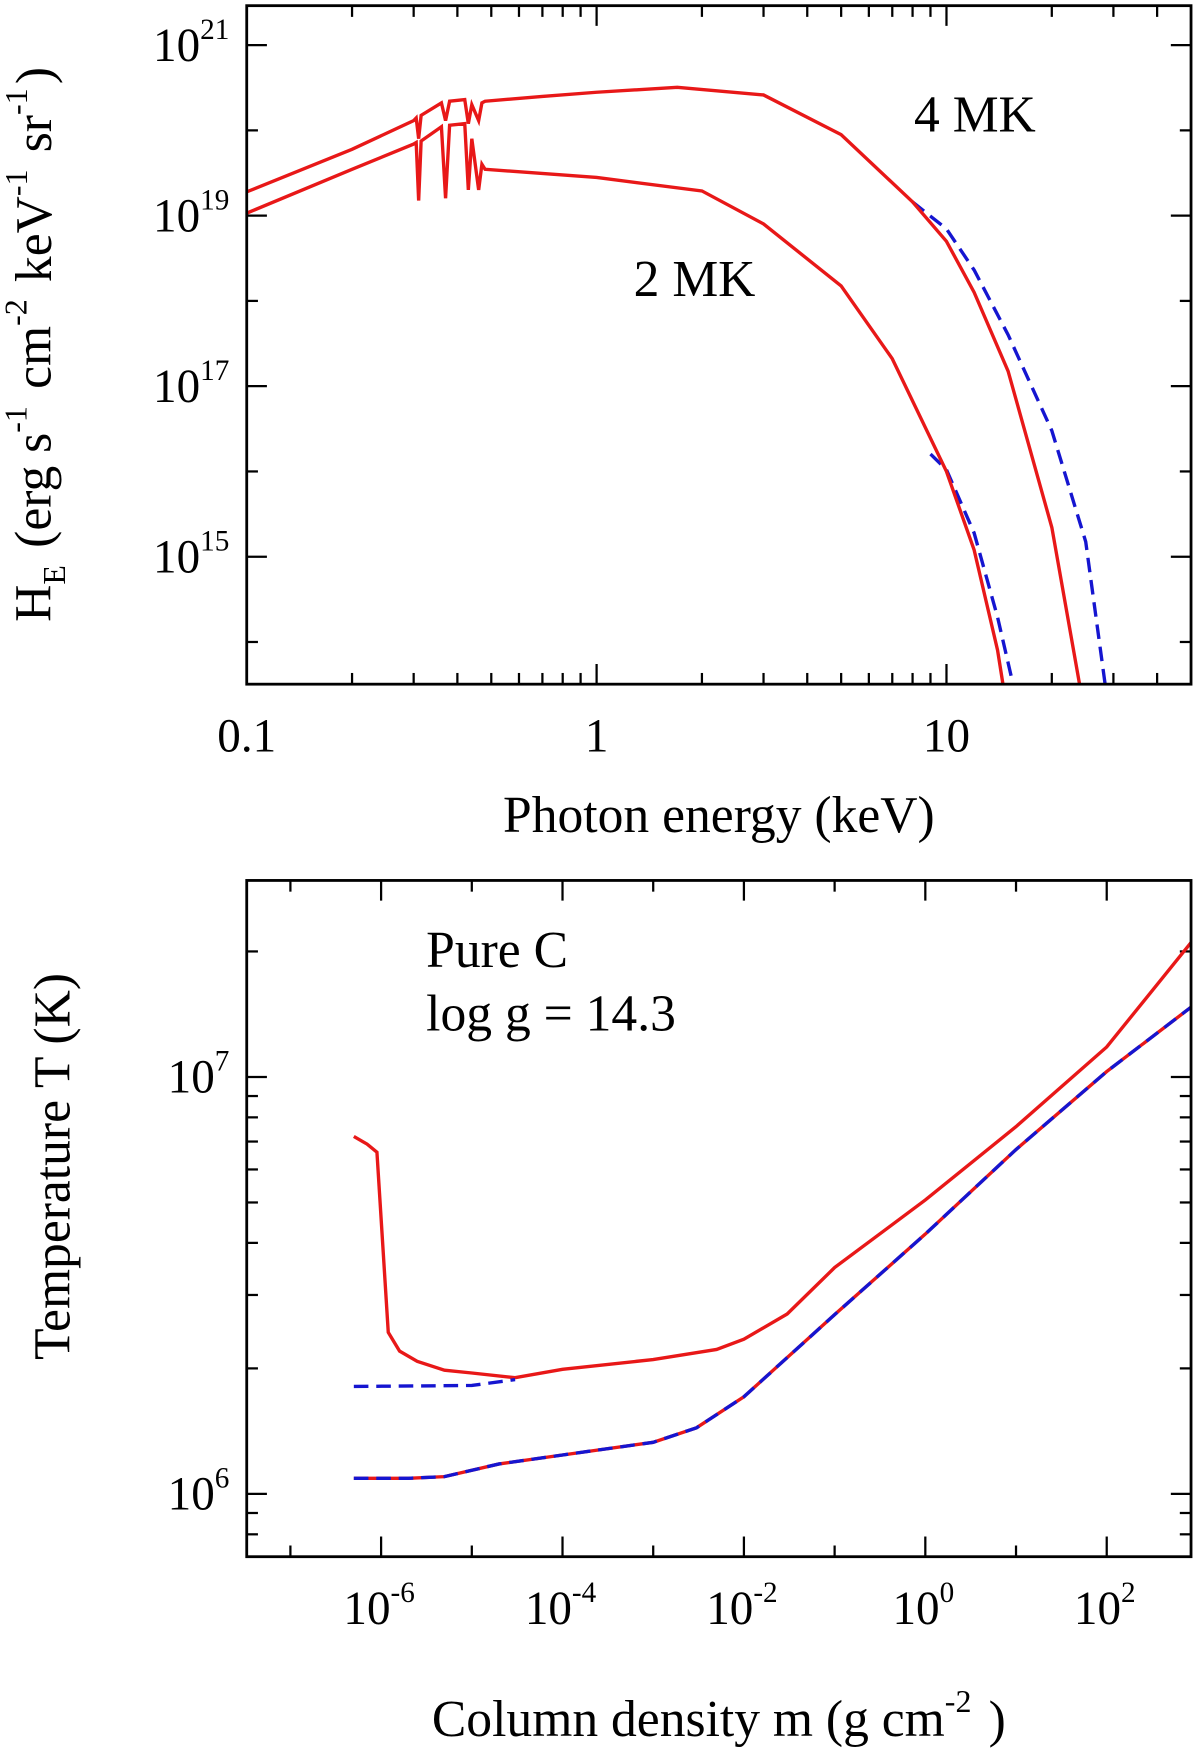 This screenshot has height=1762, width=1200. What do you see at coordinates (975, 114) in the screenshot?
I see `annotation: 4 MK` at bounding box center [975, 114].